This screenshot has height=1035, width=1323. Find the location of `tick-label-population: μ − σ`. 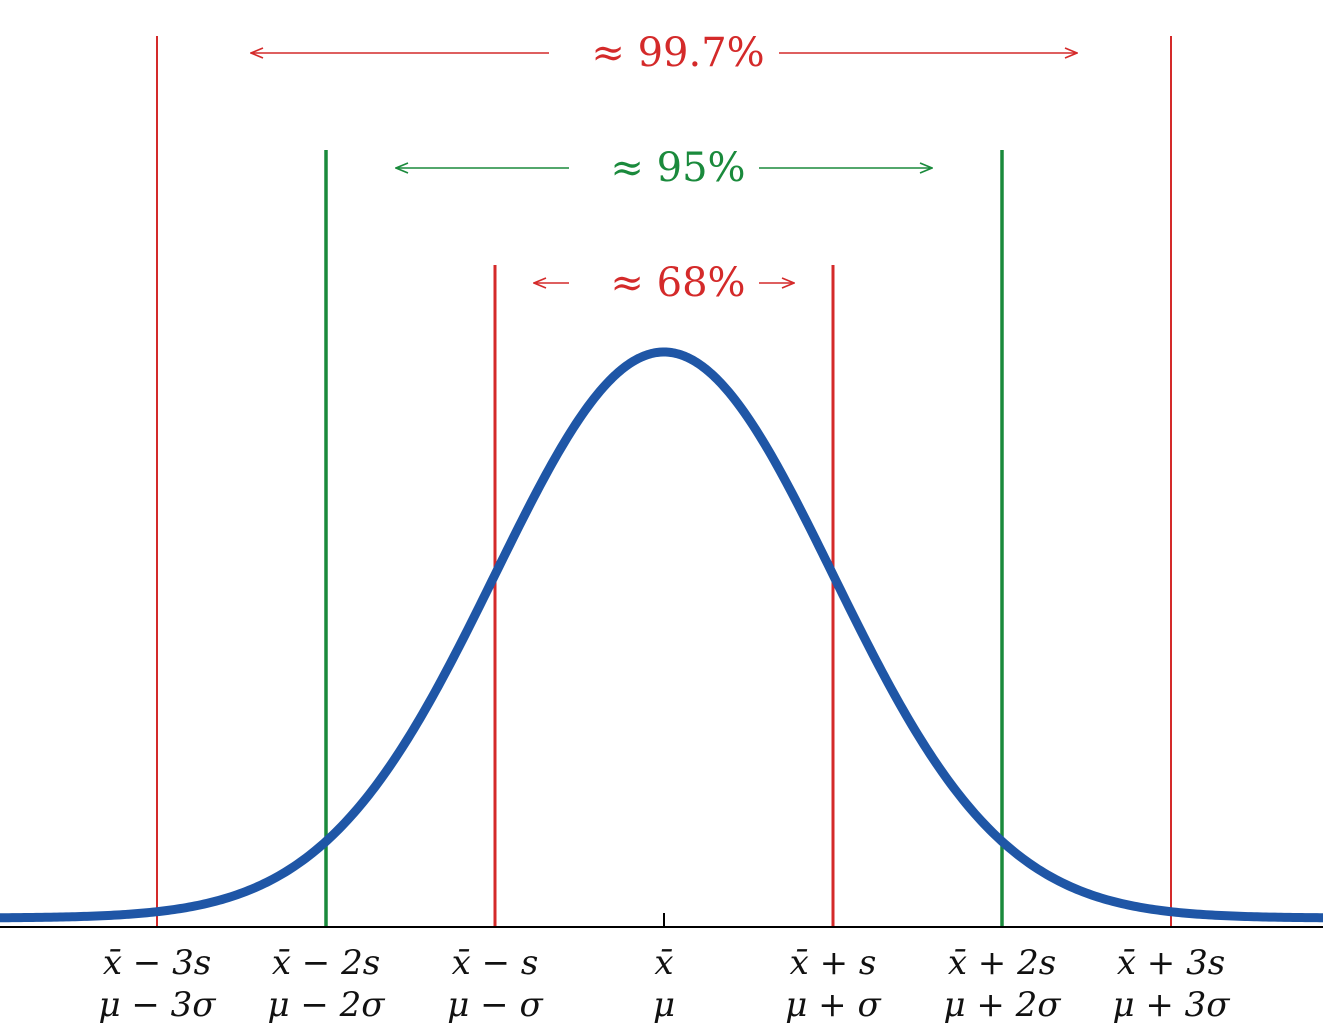

tick-label-population: μ − σ is located at coordinates (495, 1005).